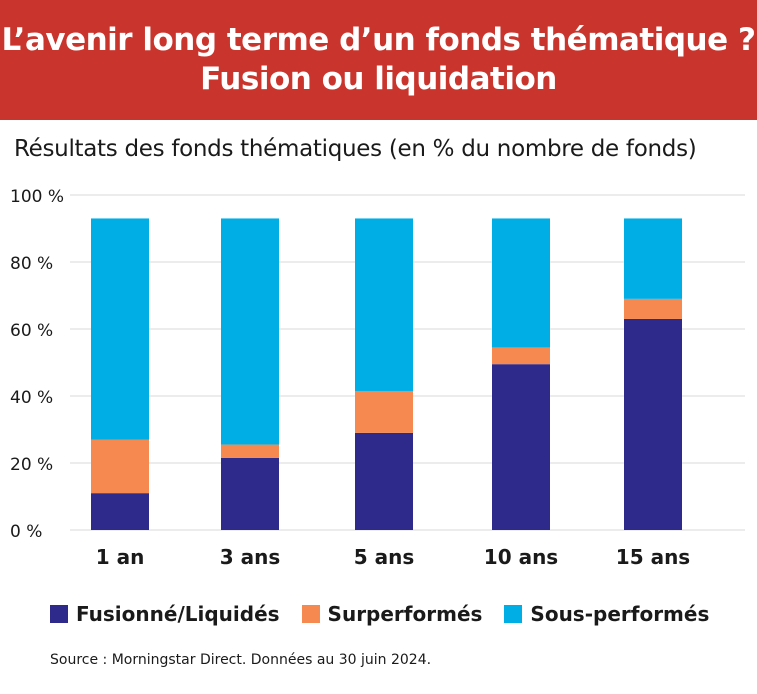  Describe the element at coordinates (37, 197) in the screenshot. I see `y-tick-label-100: 100 %` at that location.